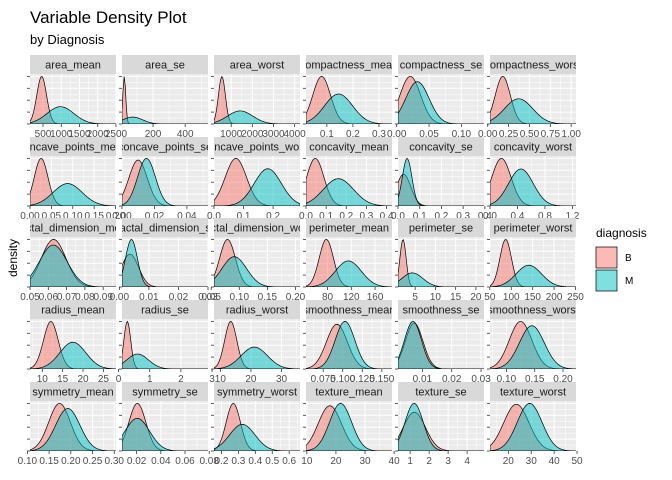 This screenshot has height=480, width=672. What do you see at coordinates (530, 134) in the screenshot?
I see `x-tick-label: 0.50` at bounding box center [530, 134].